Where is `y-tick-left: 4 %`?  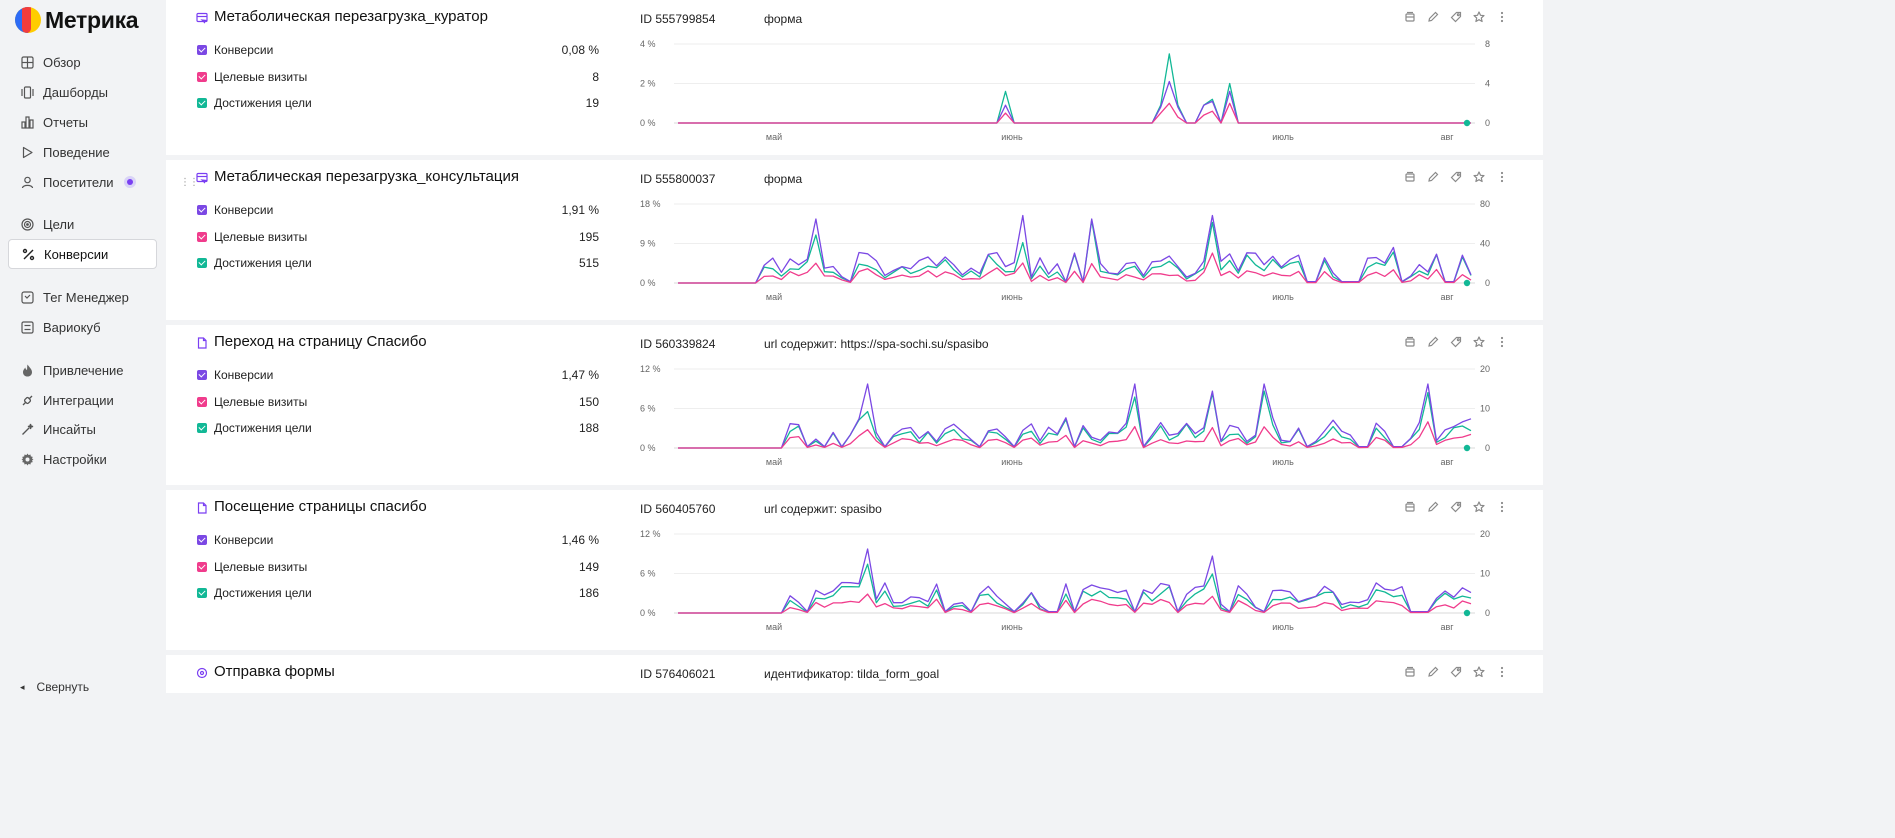
y-tick-left: 4 % is located at coordinates (648, 44).